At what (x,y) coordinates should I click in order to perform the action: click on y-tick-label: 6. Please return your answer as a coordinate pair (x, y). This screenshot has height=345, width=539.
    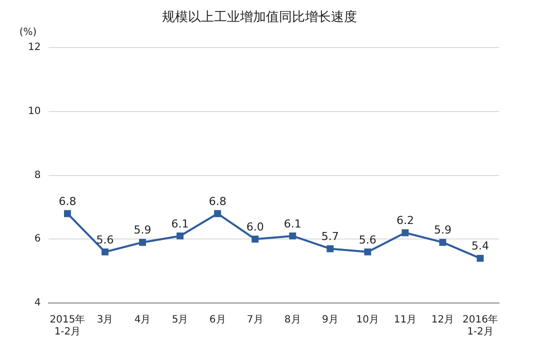
    Looking at the image, I should click on (37, 239).